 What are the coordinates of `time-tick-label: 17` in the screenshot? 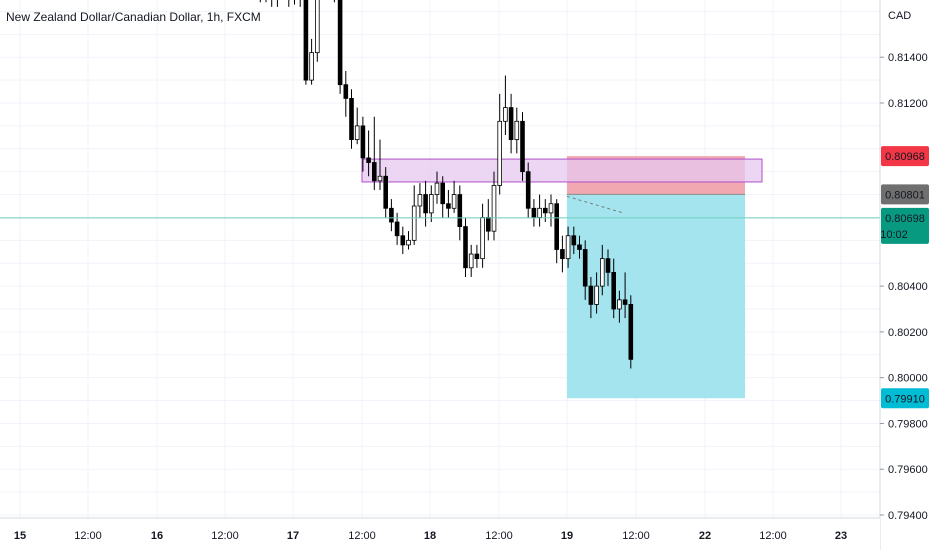 It's located at (293, 536).